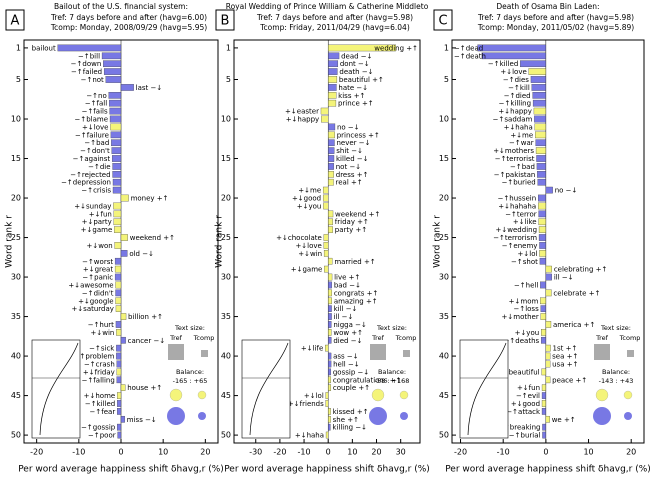 The width and height of the screenshot is (661, 479). Describe the element at coordinates (99, 246) in the screenshot. I see `word-label: +↓won` at that location.